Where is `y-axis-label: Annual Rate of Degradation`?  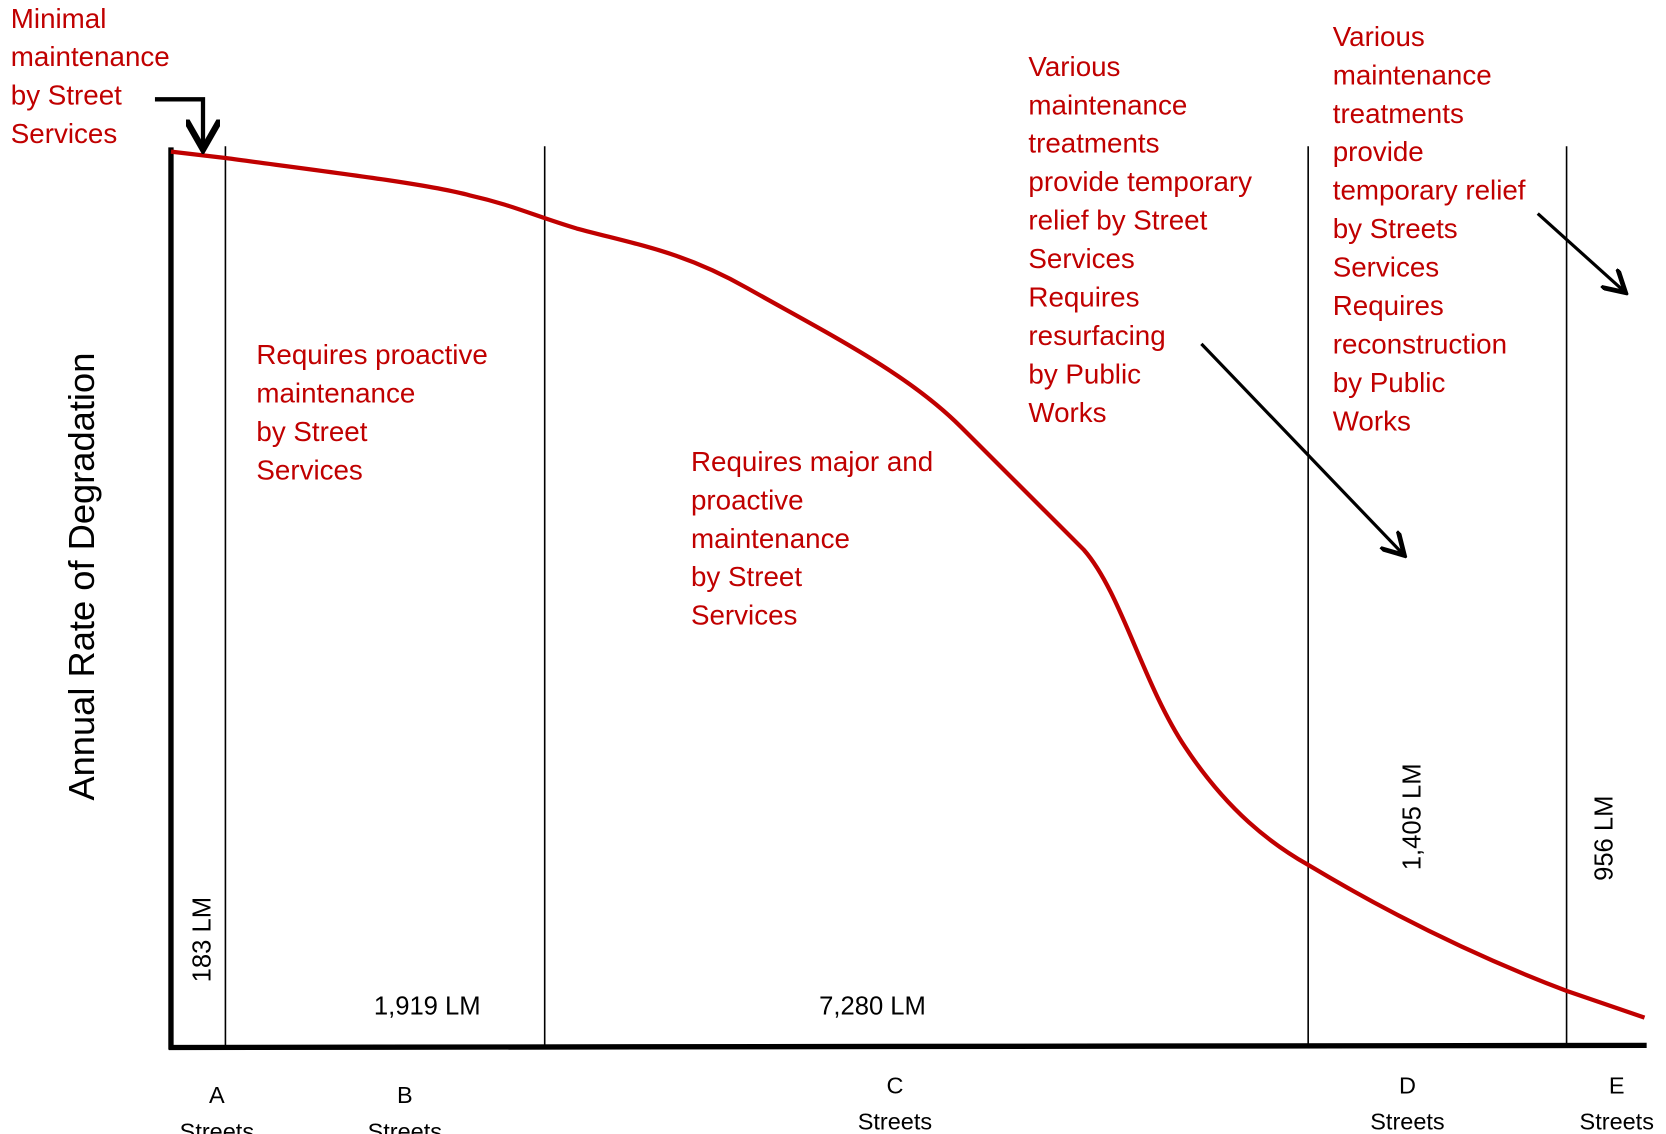 y-axis-label: Annual Rate of Degradation is located at coordinates (81, 577).